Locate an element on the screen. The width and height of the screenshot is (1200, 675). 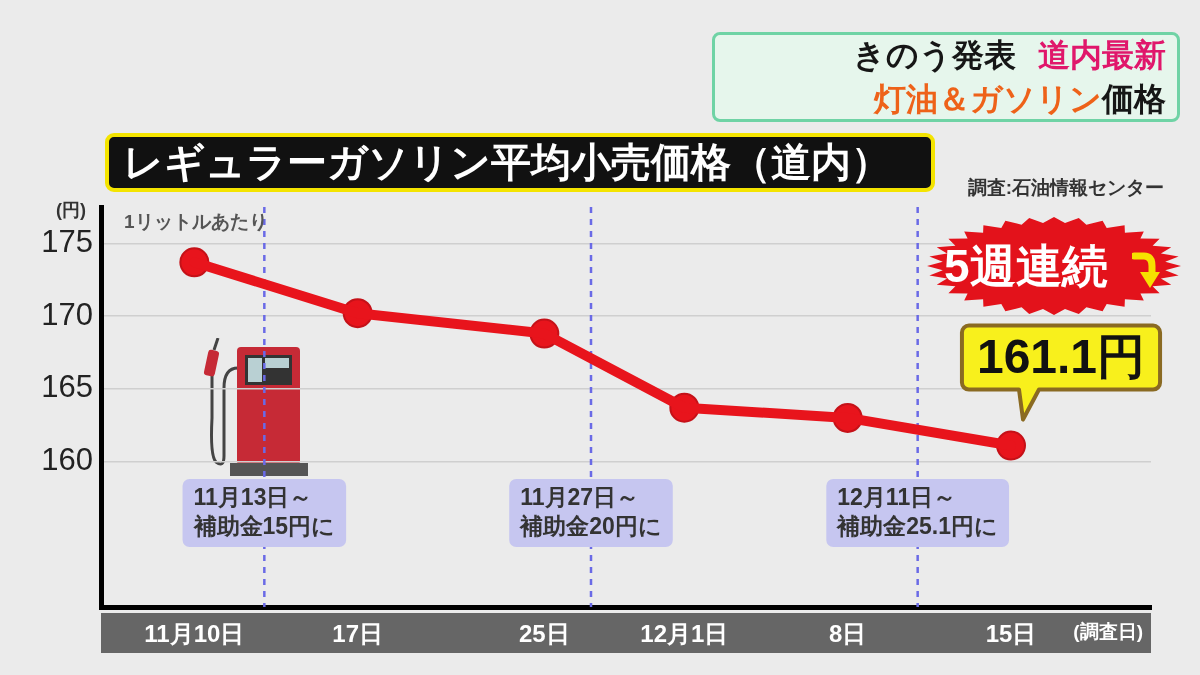
annotation: 5週連続 is located at coordinates (1026, 266).